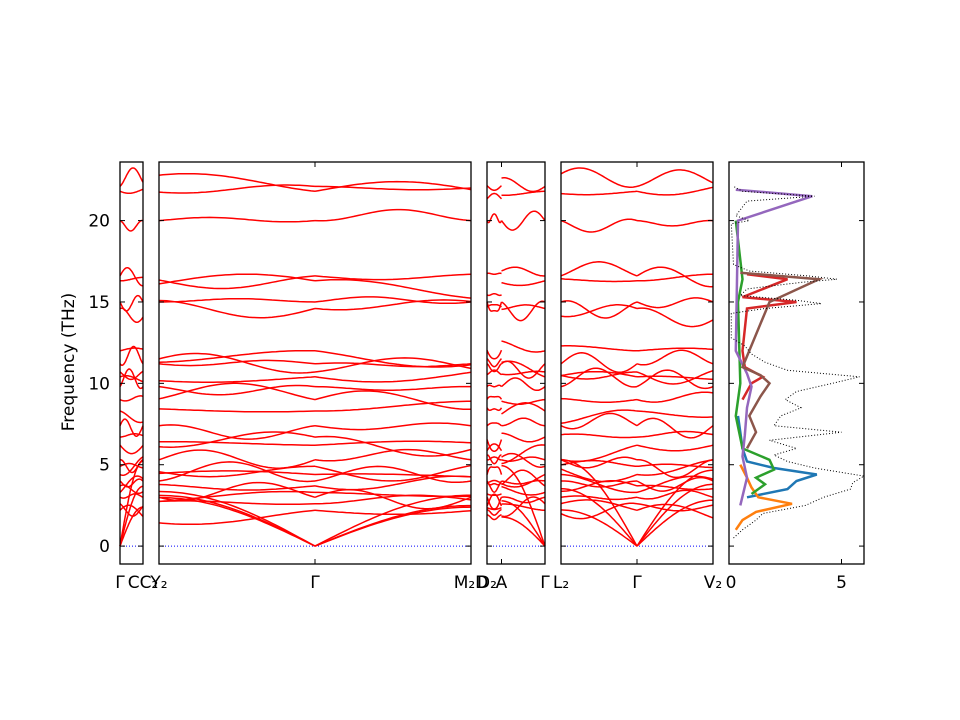 This screenshot has height=720, width=960. I want to click on x-tick-label: D₂, so click(487, 583).